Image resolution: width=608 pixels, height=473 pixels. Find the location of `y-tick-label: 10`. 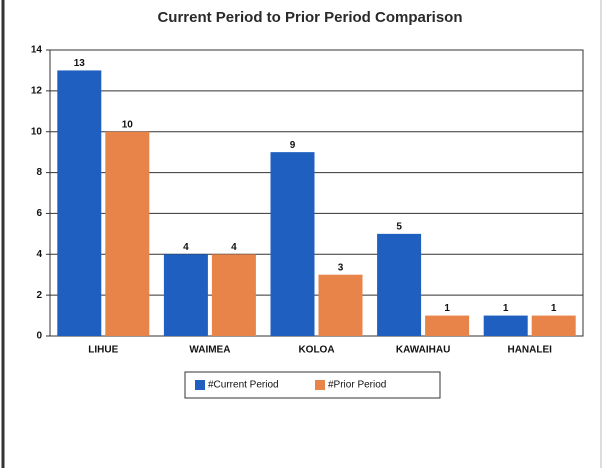

y-tick-label: 10 is located at coordinates (37, 131).